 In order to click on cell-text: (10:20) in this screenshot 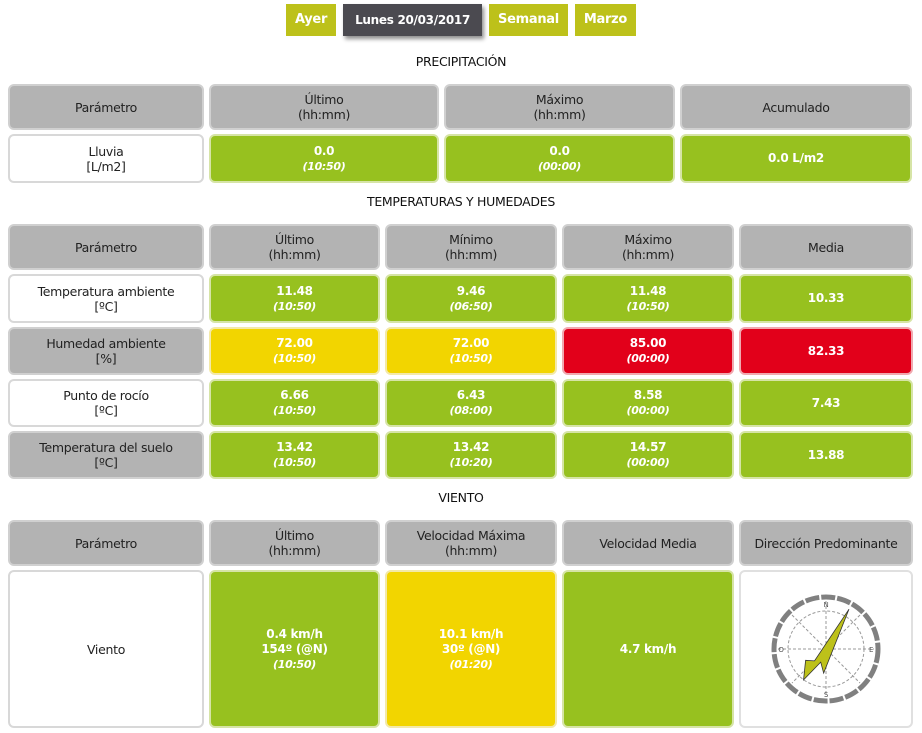, I will do `click(471, 462)`.